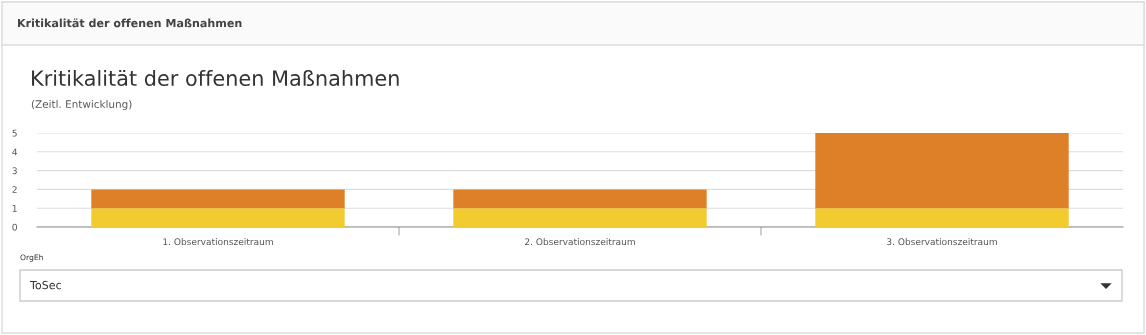 This screenshot has height=335, width=1146. What do you see at coordinates (215, 78) in the screenshot?
I see `chart-title: Kritikalität der offenen Maßnahmen` at bounding box center [215, 78].